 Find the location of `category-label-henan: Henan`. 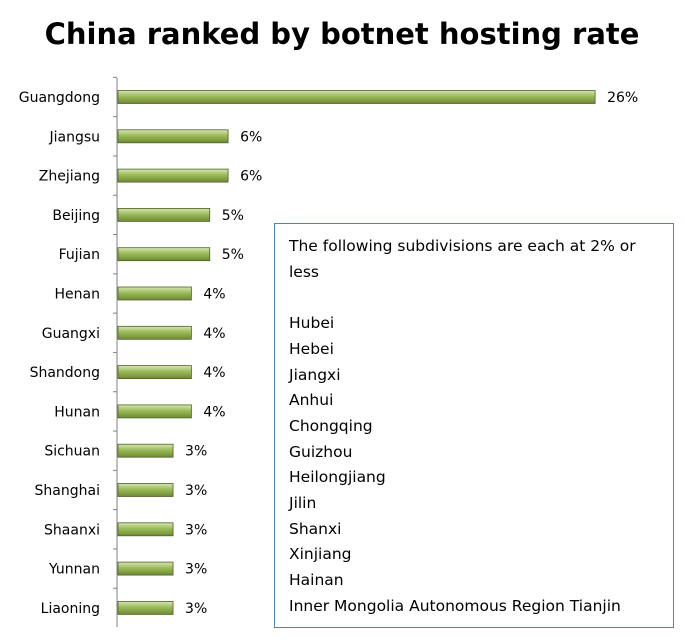

category-label-henan: Henan is located at coordinates (77, 295).